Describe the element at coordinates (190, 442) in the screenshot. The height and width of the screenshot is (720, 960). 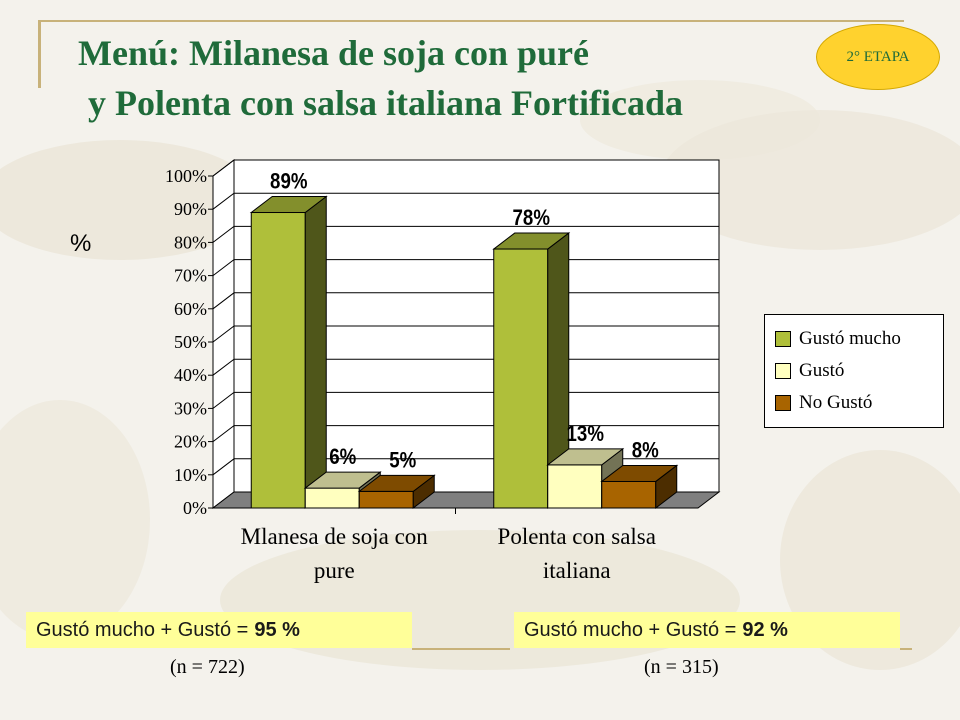
I see `y-tick-label: 20%` at that location.